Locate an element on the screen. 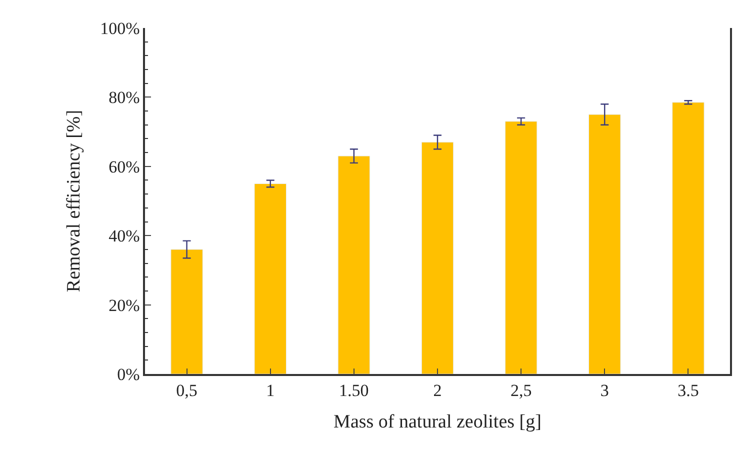 The height and width of the screenshot is (464, 733). x-tick-label: 3 is located at coordinates (604, 390).